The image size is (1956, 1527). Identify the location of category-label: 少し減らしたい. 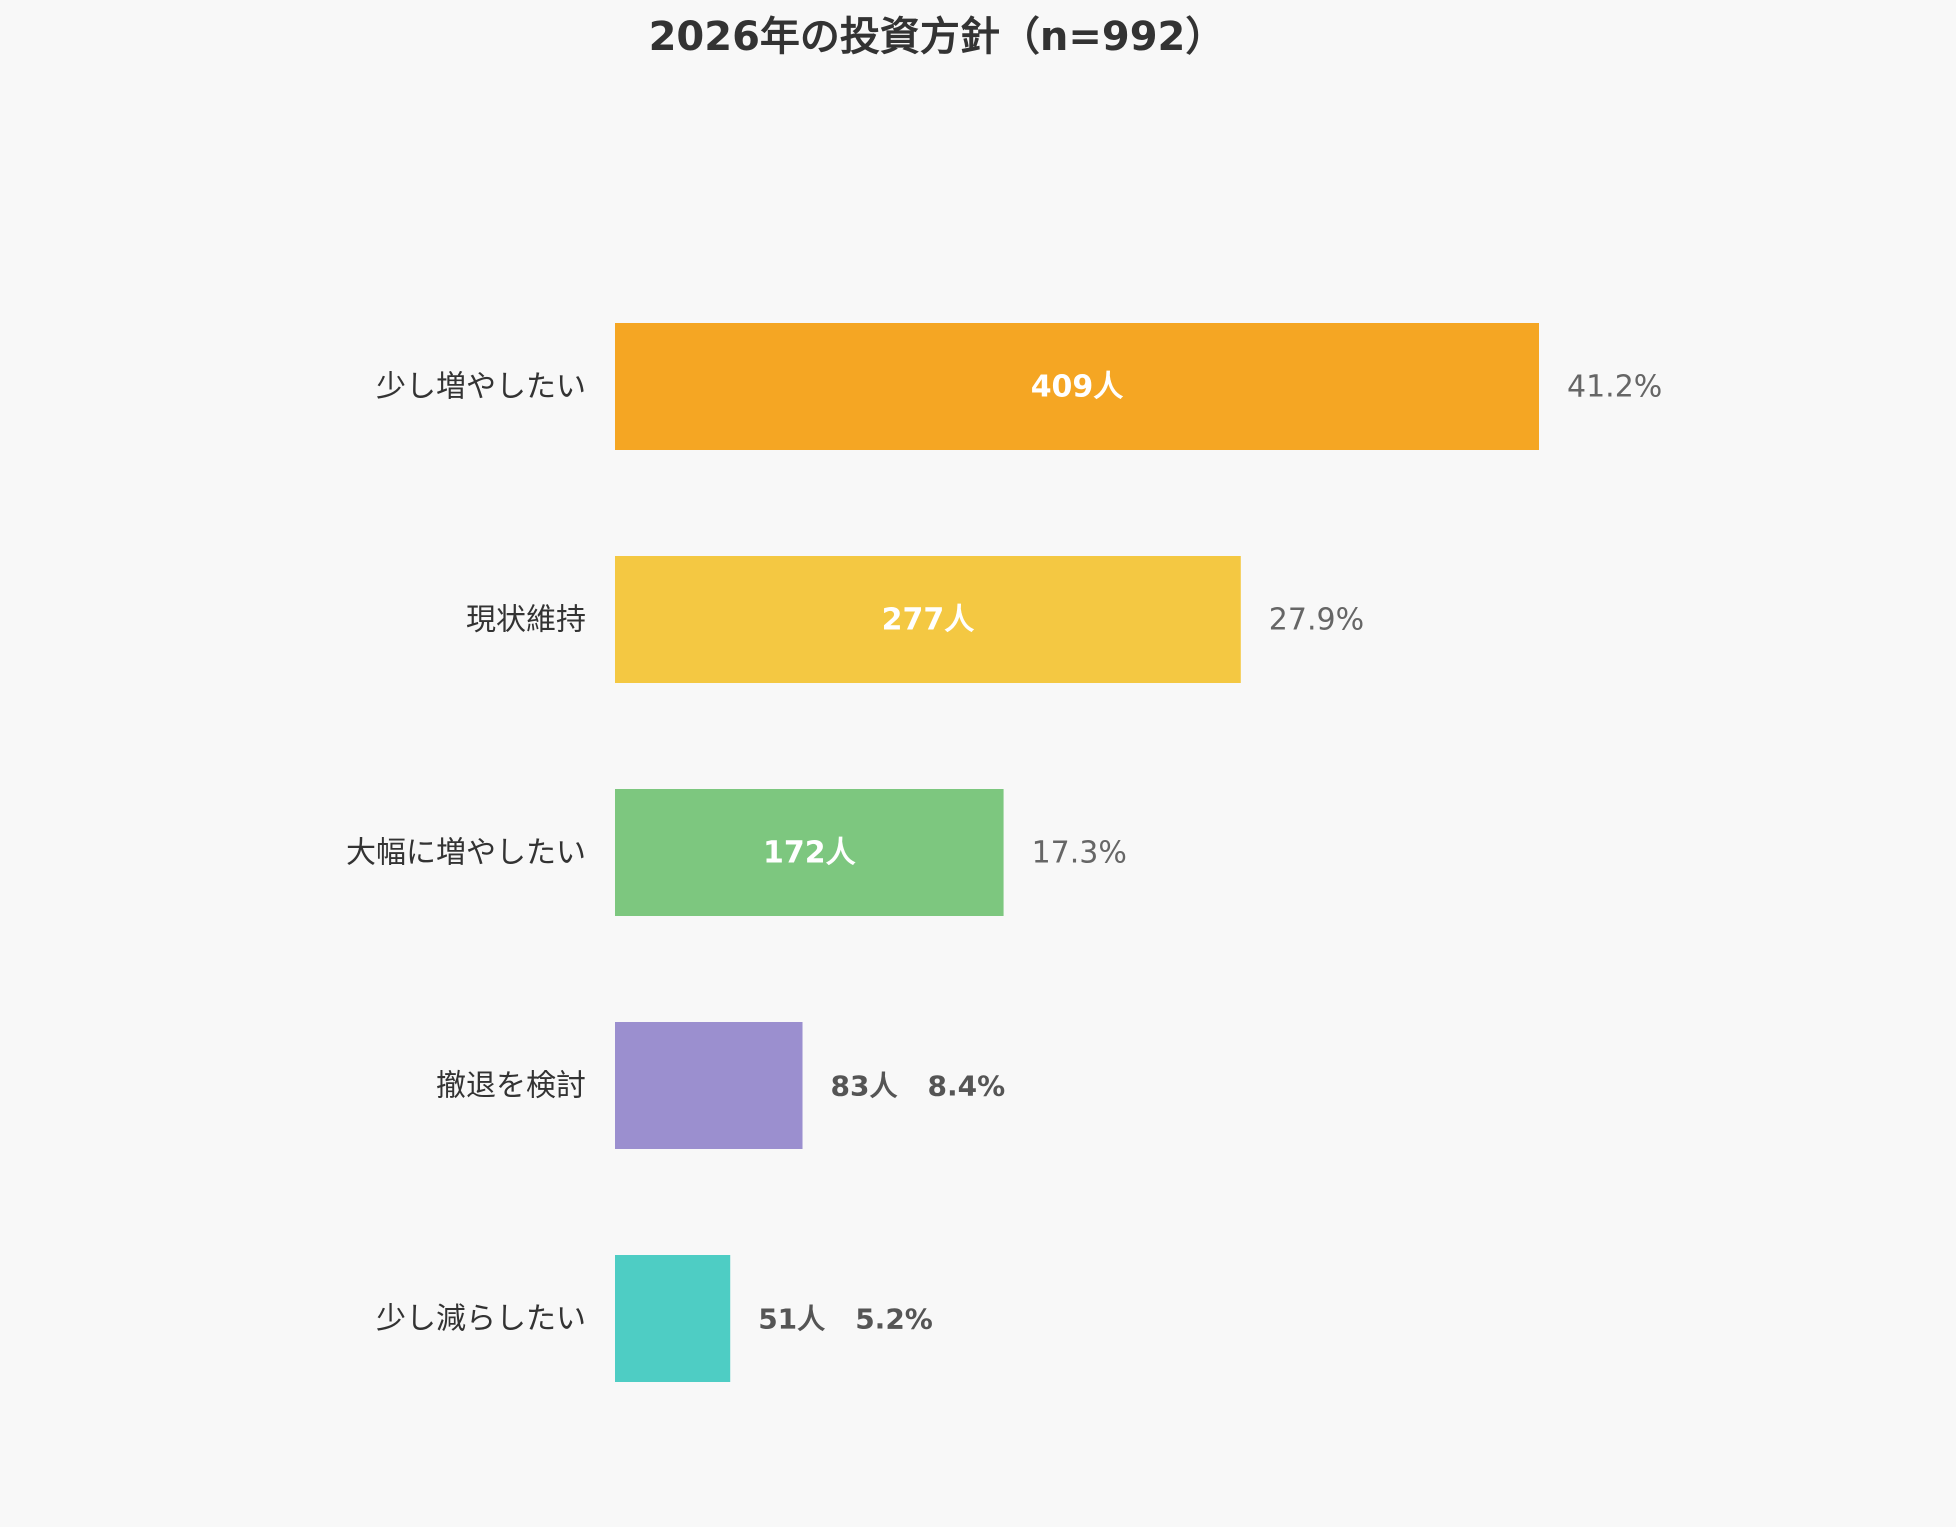
(481, 1319).